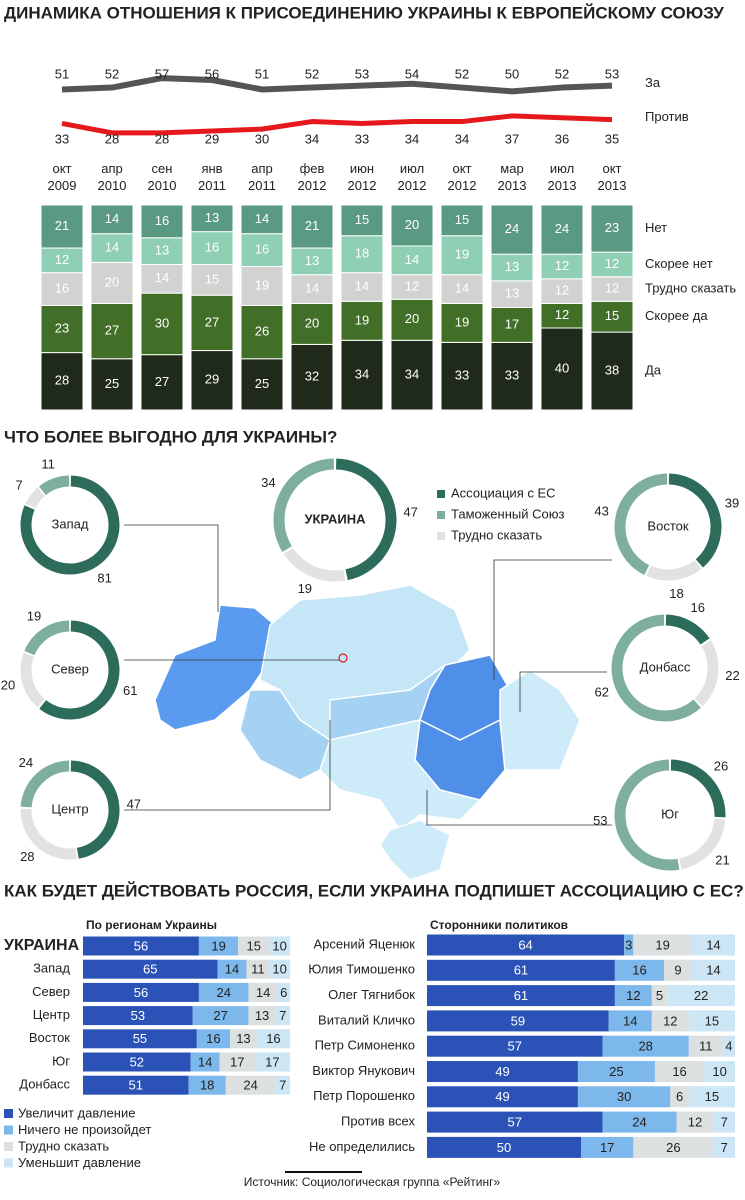 Image resolution: width=745 pixels, height=1200 pixels. I want to click on data-label: 43, so click(601, 511).